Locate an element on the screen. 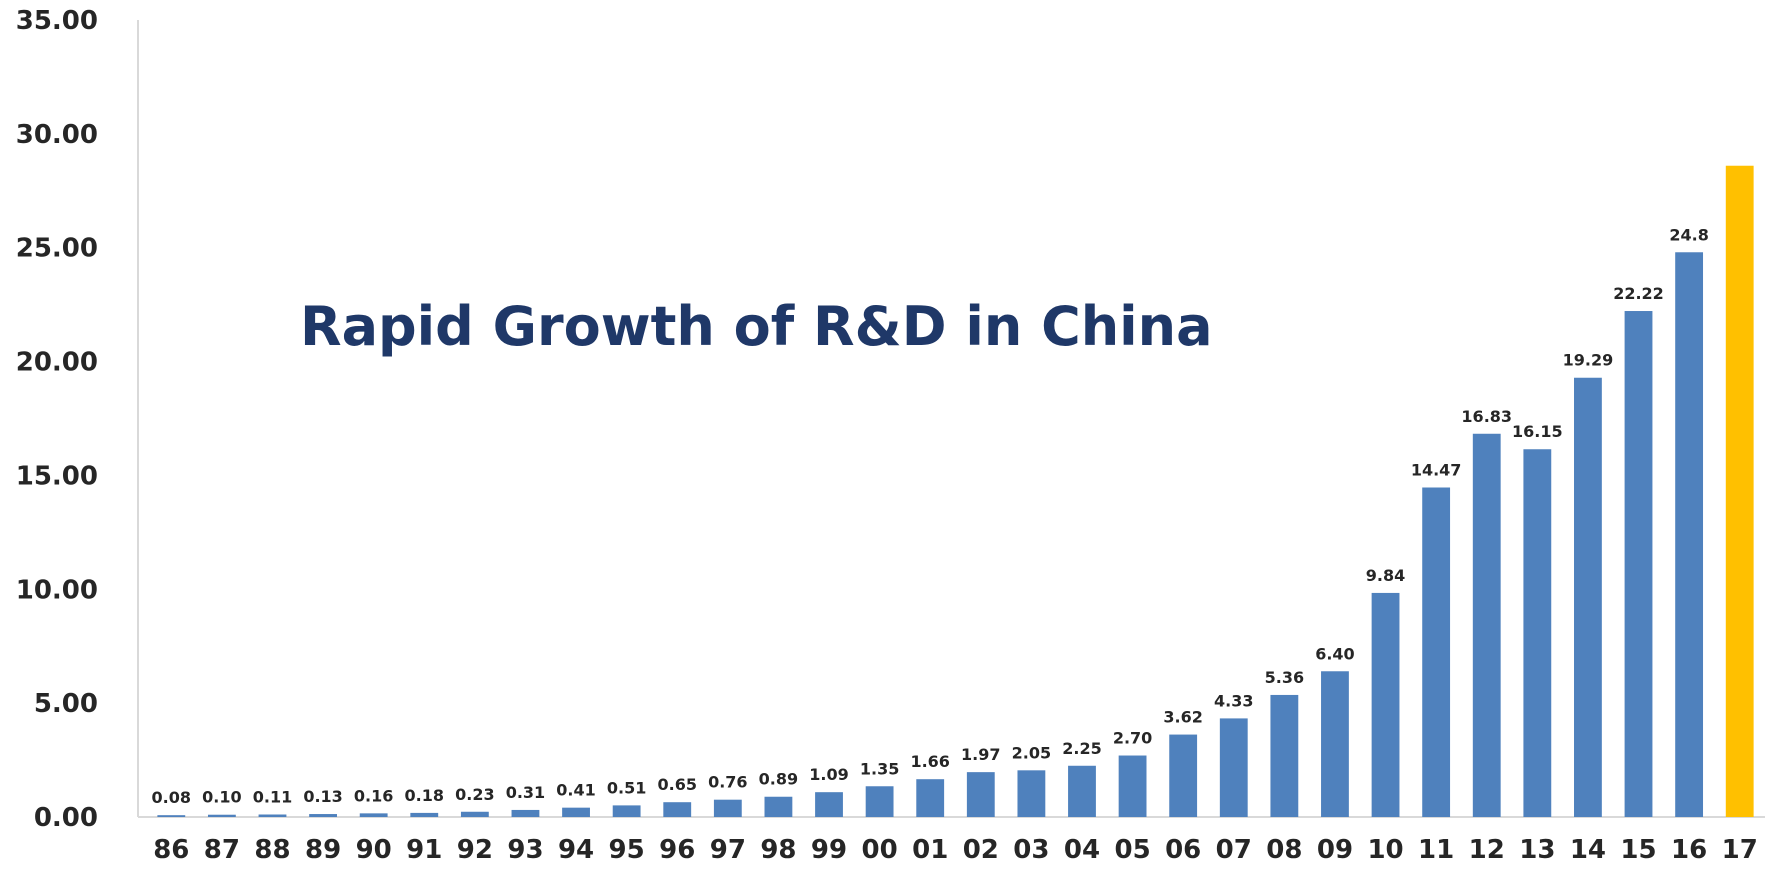 Image resolution: width=1772 pixels, height=872 pixels. x-tick-label-93: 93 is located at coordinates (525, 850).